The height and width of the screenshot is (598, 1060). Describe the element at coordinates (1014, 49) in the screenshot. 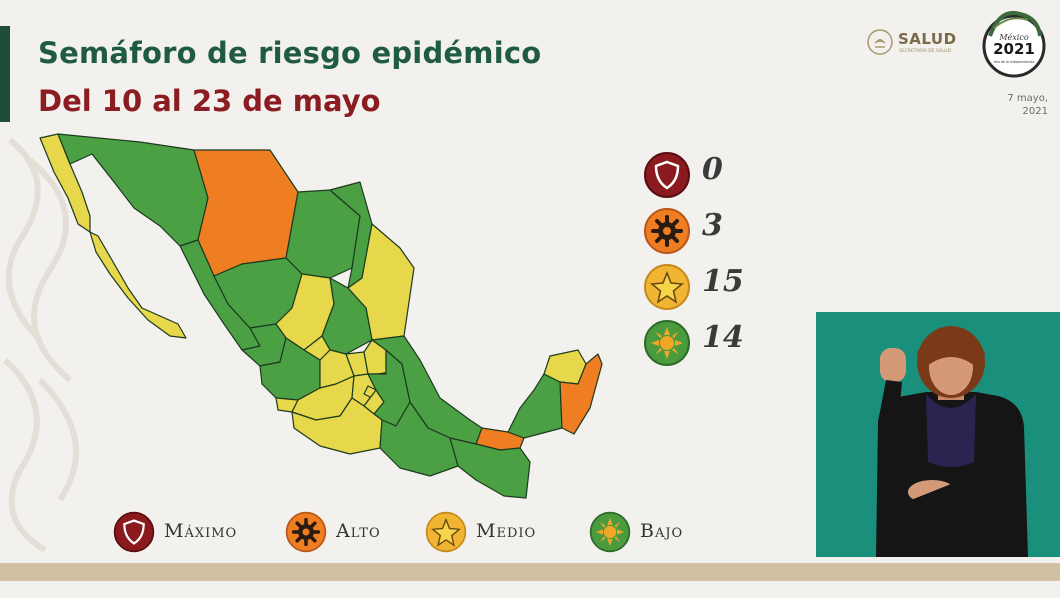

I see `mexico-year: 2021` at that location.